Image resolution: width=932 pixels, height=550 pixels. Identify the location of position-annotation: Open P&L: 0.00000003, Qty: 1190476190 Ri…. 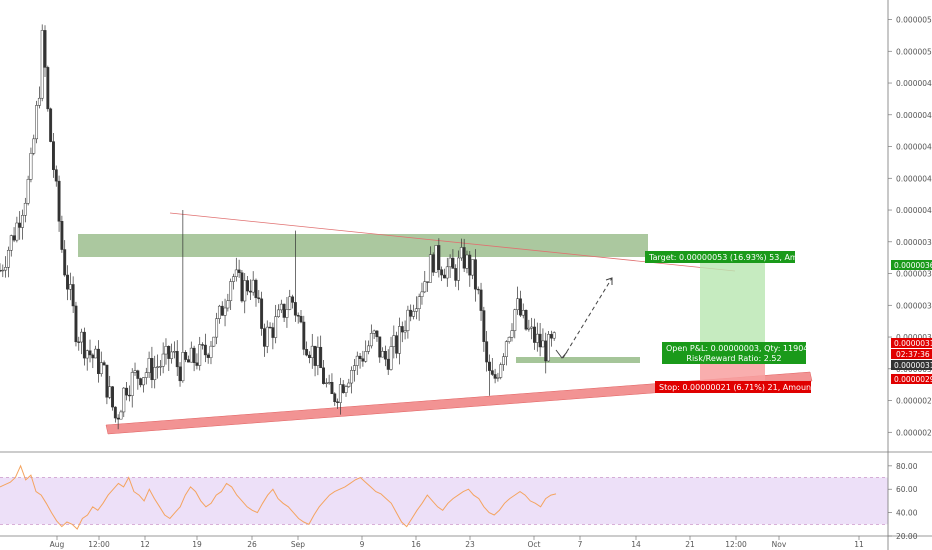
(748, 353).